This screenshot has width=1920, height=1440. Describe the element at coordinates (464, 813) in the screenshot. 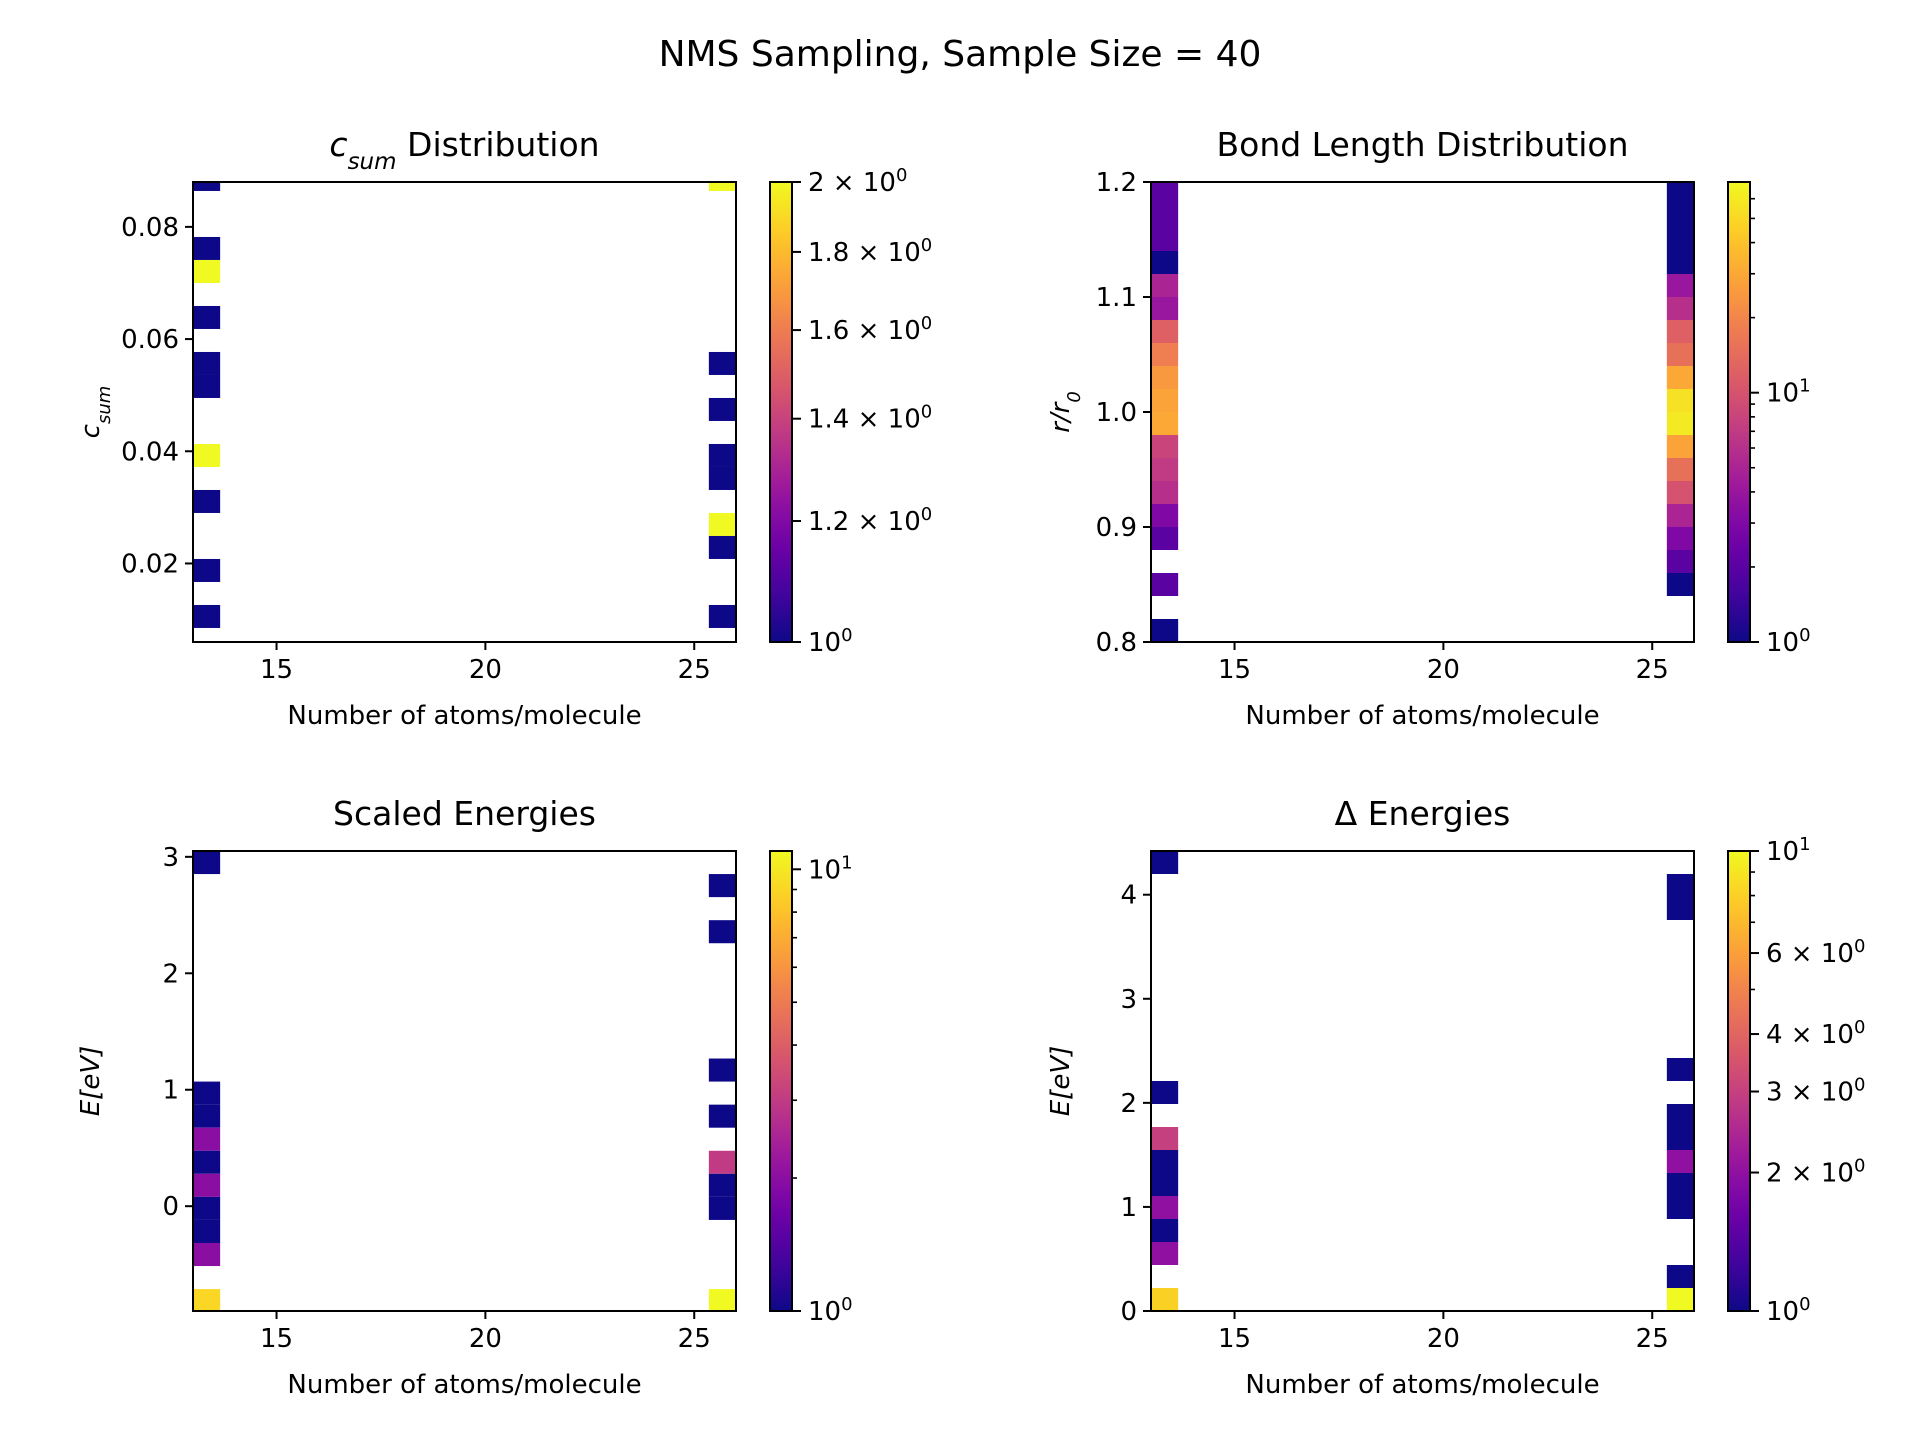

I see `subplot-title-main: Scaled Energies` at that location.